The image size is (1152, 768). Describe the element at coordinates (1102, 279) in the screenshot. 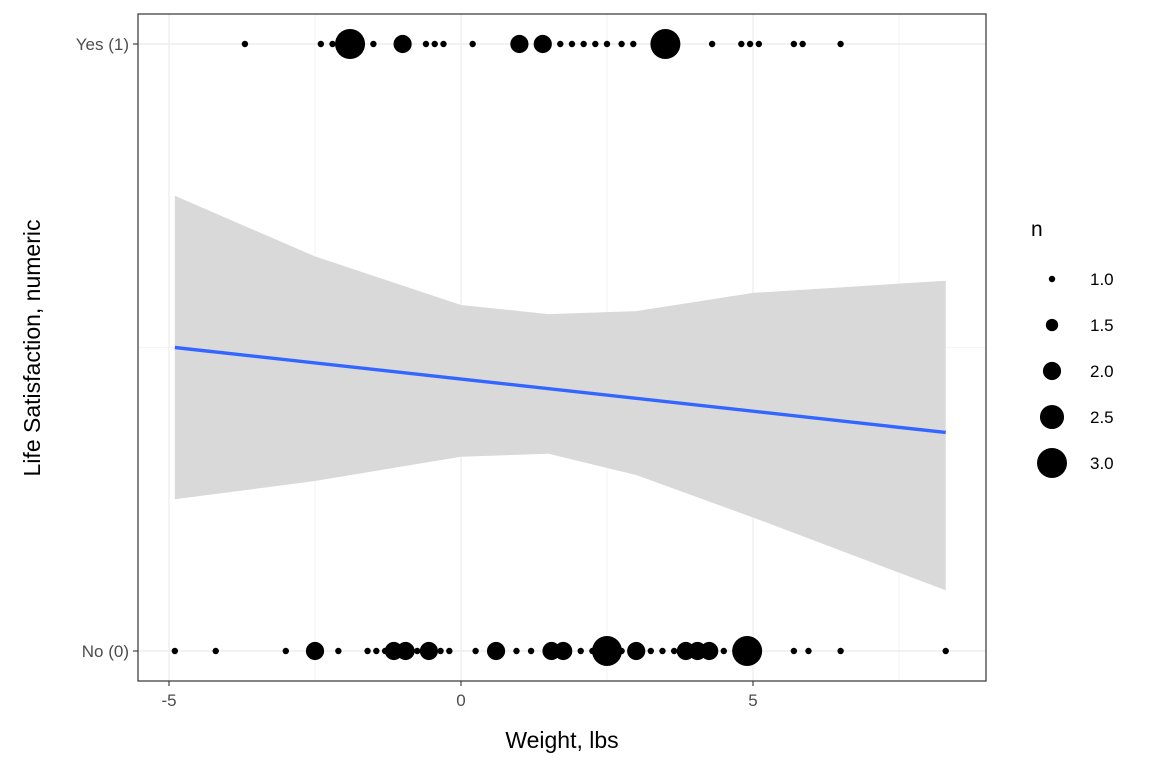

I see `legend-label: 1.0` at that location.